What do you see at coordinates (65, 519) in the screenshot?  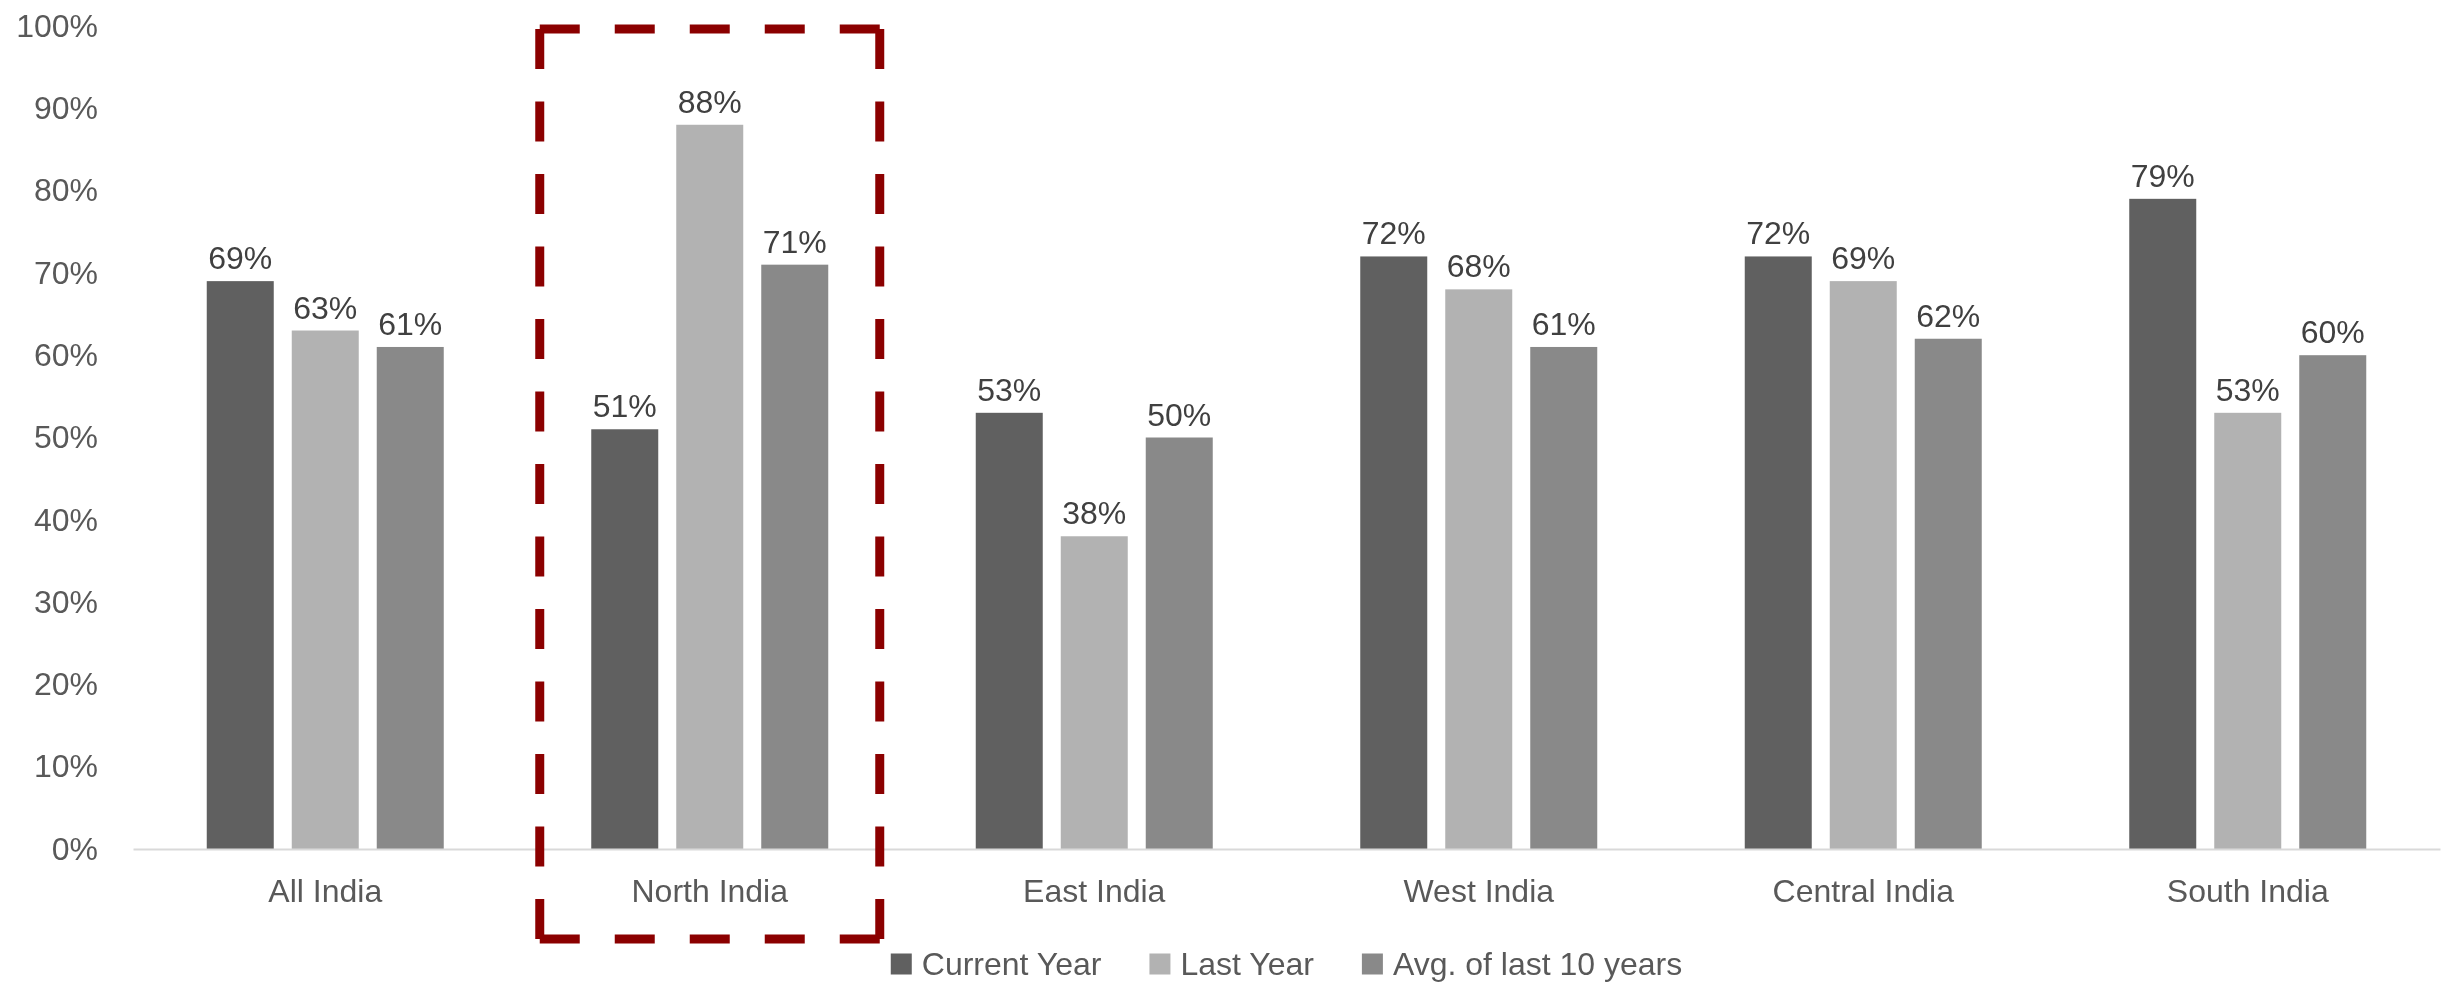 I see `y-tick-label: 40%` at bounding box center [65, 519].